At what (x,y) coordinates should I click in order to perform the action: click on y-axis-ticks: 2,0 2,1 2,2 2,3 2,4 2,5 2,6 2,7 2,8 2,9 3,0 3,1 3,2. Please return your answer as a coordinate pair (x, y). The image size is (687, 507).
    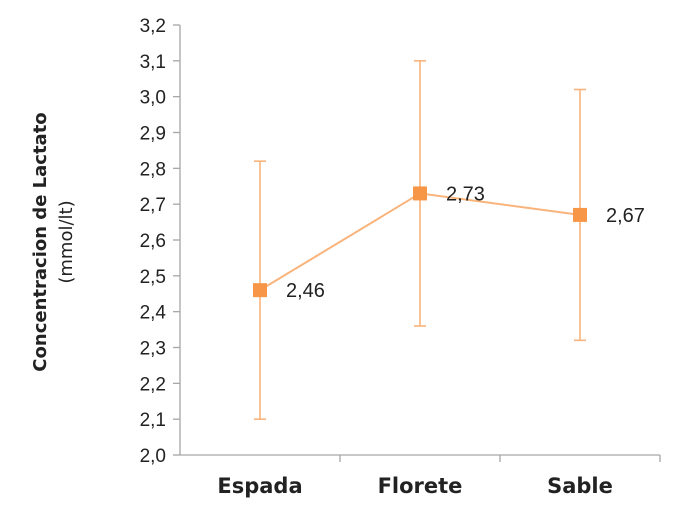
    Looking at the image, I should click on (160, 241).